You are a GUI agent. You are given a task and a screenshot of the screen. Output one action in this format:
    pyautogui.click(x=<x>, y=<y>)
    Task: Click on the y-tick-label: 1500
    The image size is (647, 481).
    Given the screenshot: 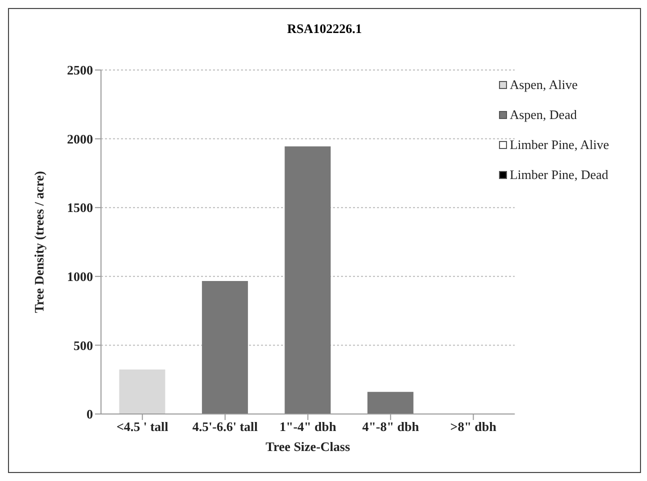 What is the action you would take?
    pyautogui.click(x=80, y=208)
    